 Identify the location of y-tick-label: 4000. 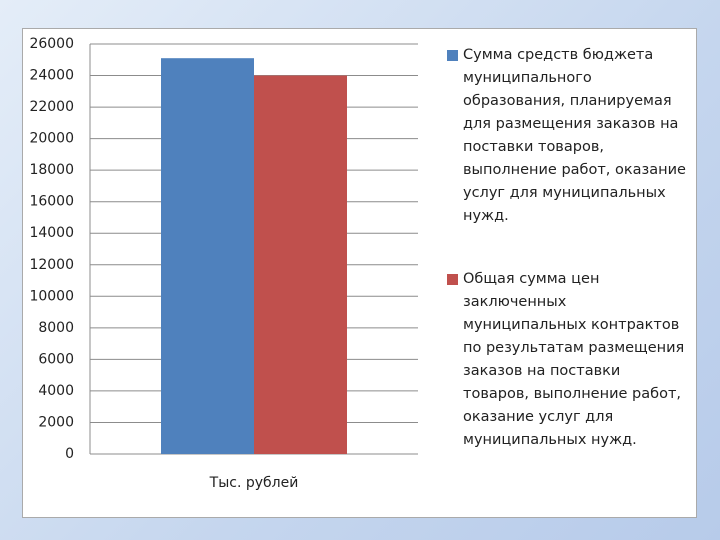
(56, 391).